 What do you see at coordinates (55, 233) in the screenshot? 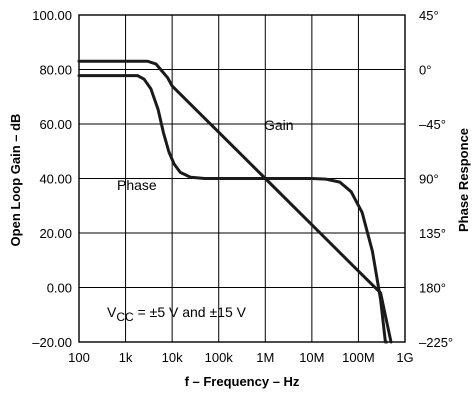
I see `y-tick-label-left: 20.00` at bounding box center [55, 233].